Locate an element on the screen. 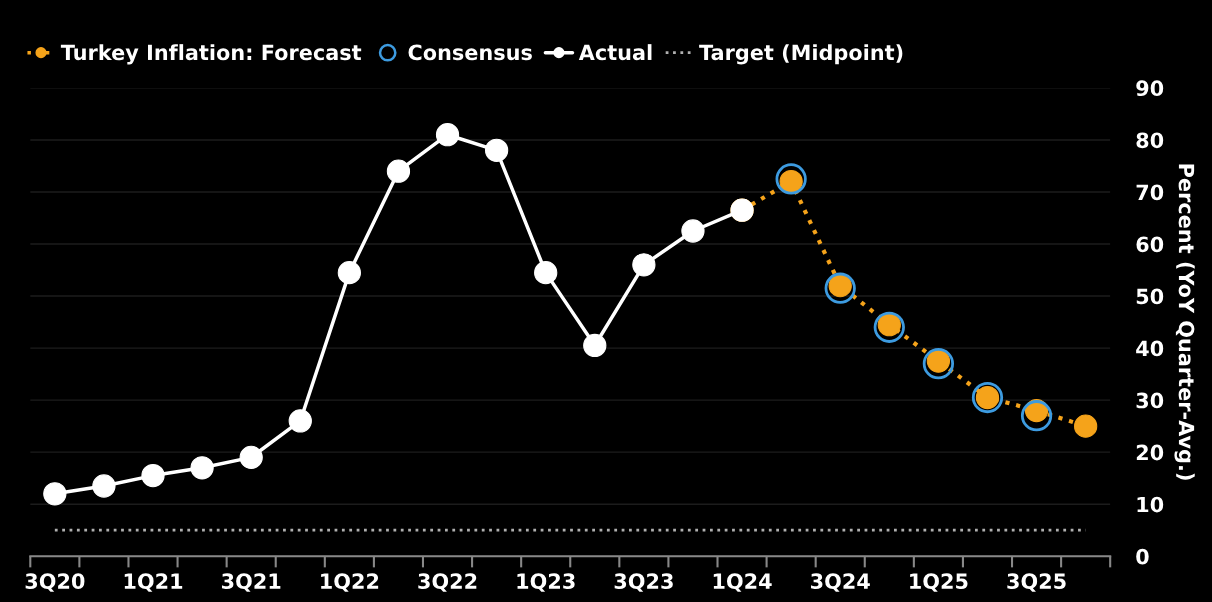 This screenshot has height=602, width=1212. y-tick-label: 30 is located at coordinates (1150, 400).